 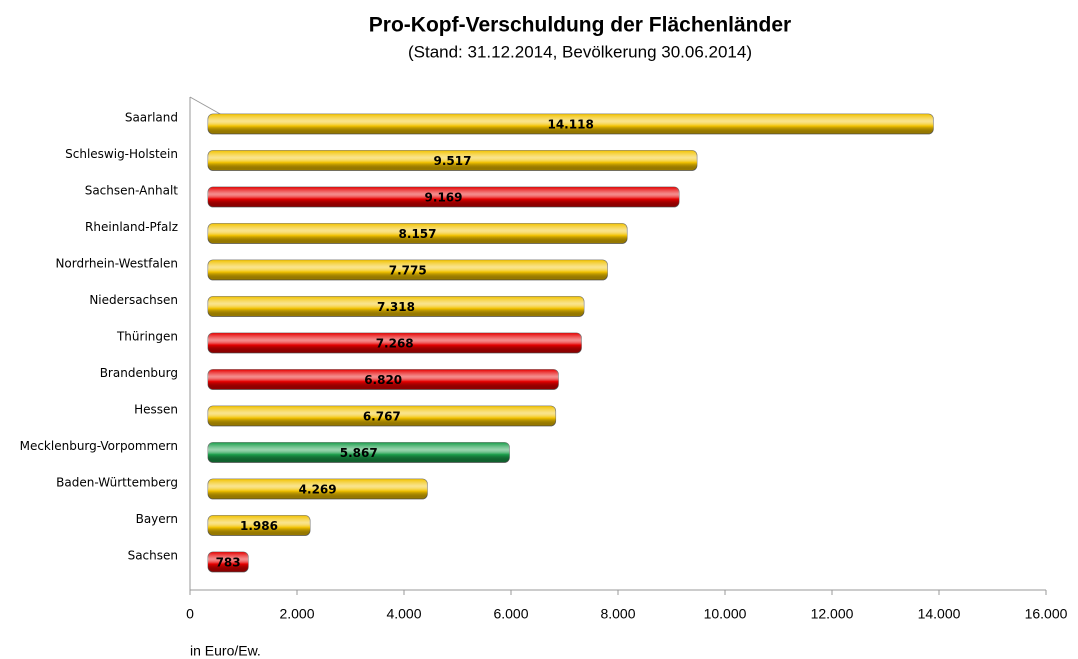 I want to click on value-label: 5.867, so click(x=359, y=453).